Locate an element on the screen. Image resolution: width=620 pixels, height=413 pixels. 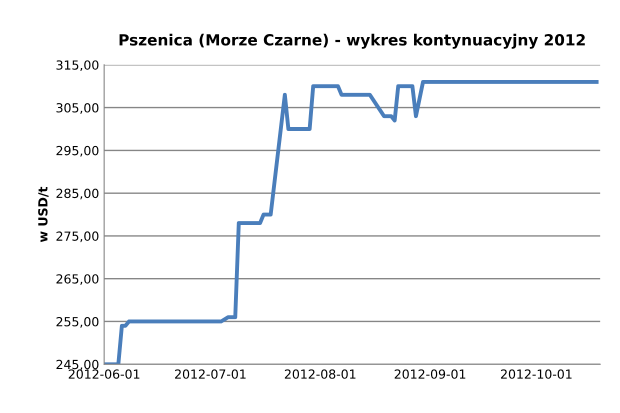
x-tick-label: 2012-09-01 is located at coordinates (430, 374).